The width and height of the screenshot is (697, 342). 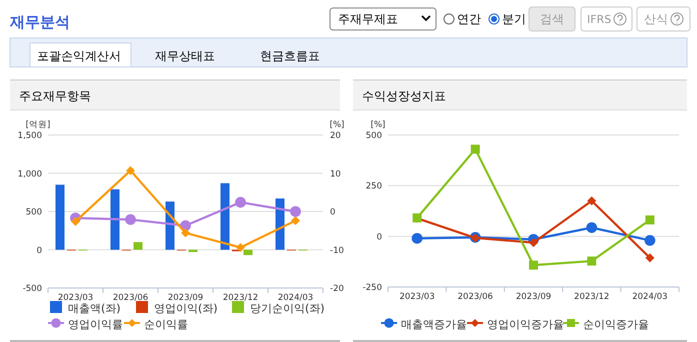 What do you see at coordinates (599, 19) in the screenshot?
I see `text: IFRS` at bounding box center [599, 19].